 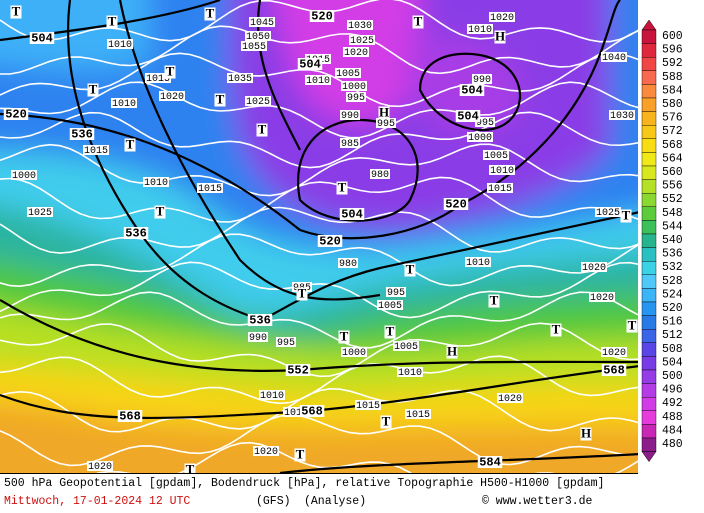 I want to click on legend-label: 552, so click(x=672, y=199).